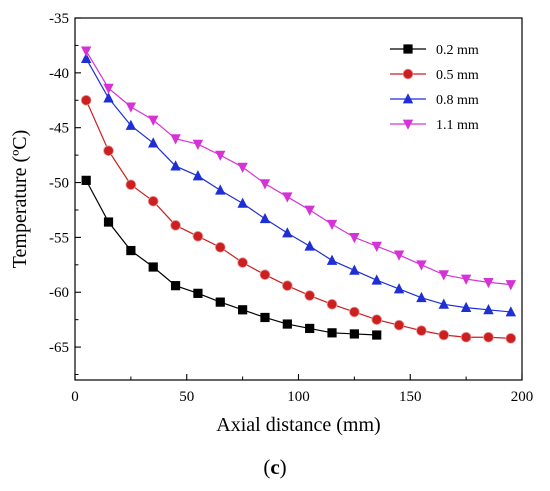  I want to click on legend-item: 0.2 mm, so click(434, 50).